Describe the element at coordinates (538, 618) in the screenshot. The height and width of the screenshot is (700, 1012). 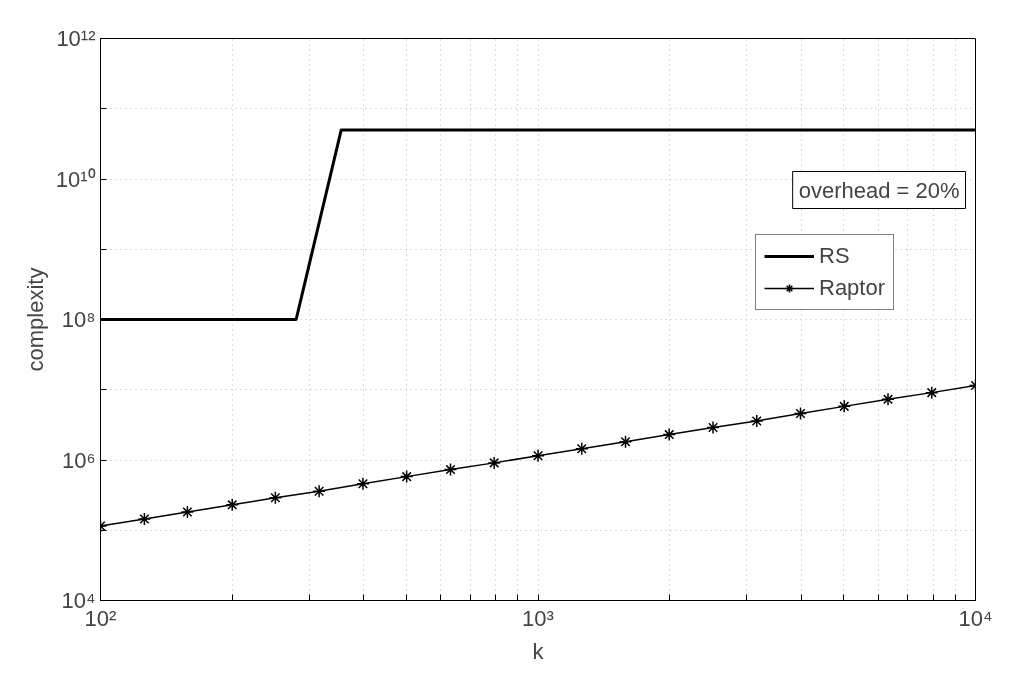
I see `x-tick-label: 10³` at that location.